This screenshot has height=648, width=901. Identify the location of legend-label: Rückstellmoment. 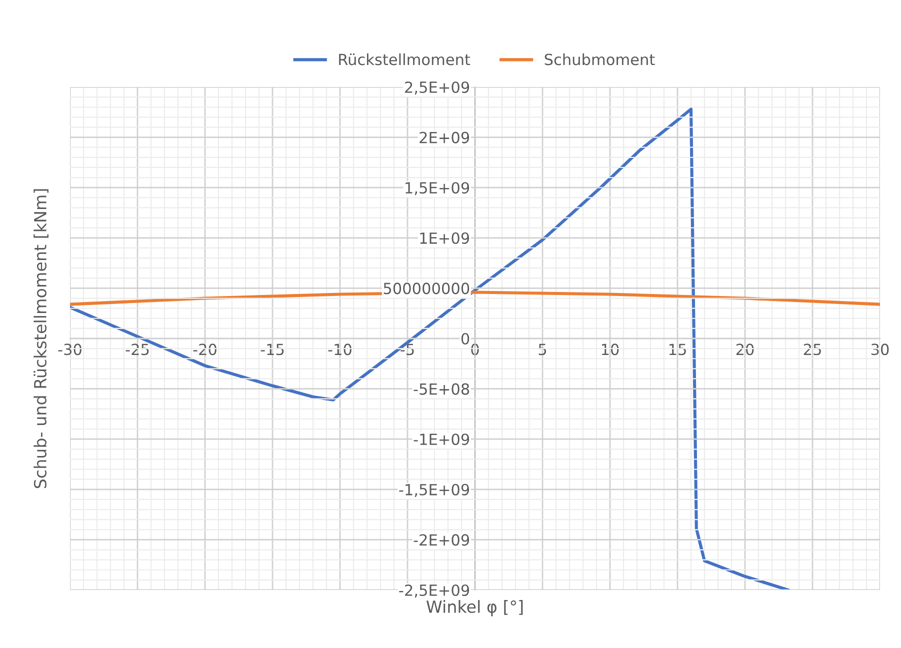
(404, 59).